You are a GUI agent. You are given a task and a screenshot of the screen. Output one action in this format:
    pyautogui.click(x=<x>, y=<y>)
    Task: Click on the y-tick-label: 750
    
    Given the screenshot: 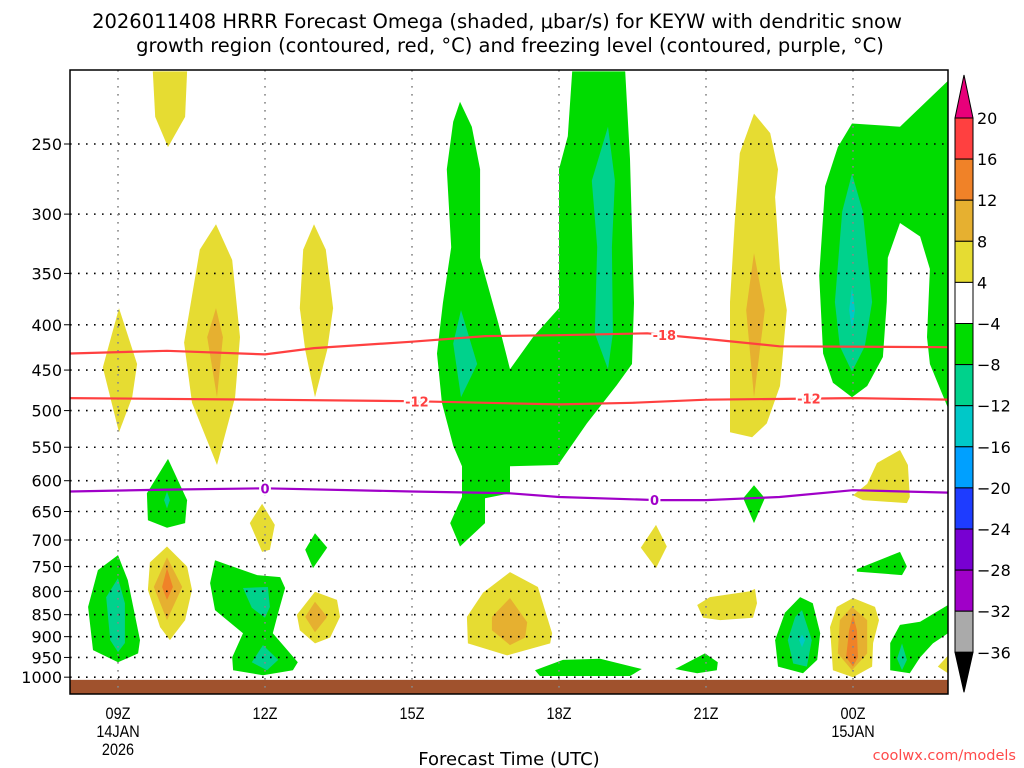 What is the action you would take?
    pyautogui.click(x=46, y=567)
    